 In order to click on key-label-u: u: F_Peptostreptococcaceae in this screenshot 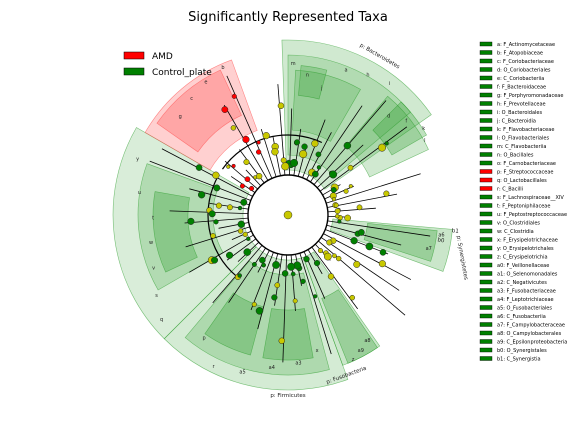, I will do `click(532, 215)`.